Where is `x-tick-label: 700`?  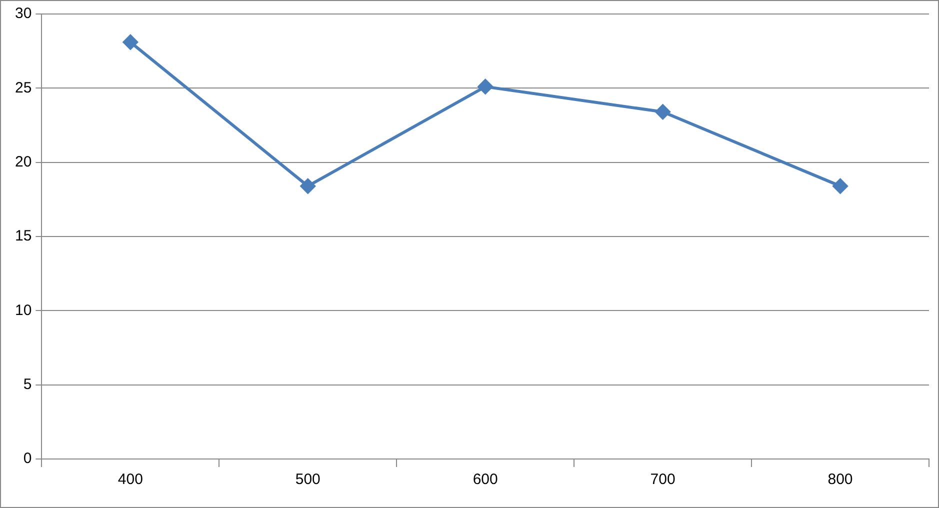 x-tick-label: 700 is located at coordinates (663, 479).